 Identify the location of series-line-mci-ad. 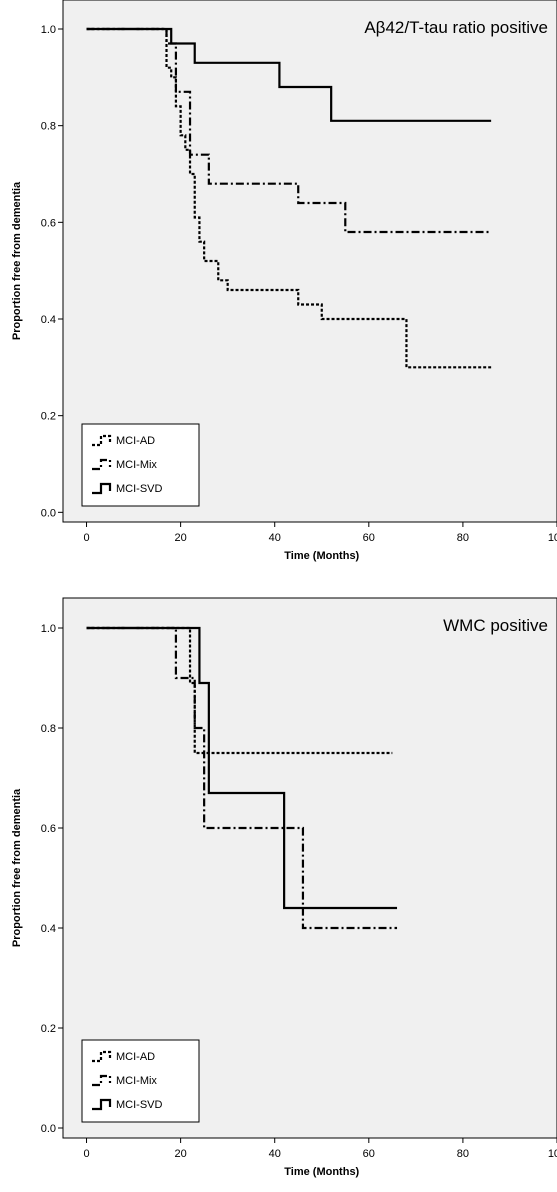
(239, 690).